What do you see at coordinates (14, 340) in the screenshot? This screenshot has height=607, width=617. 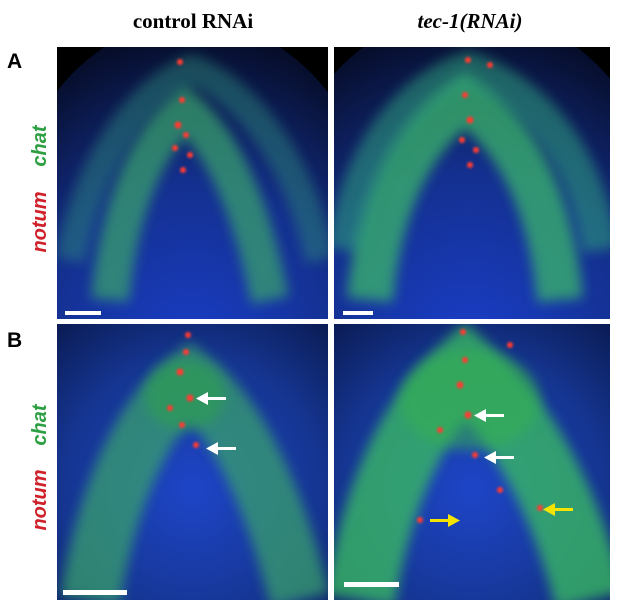 I see `row-label: B` at bounding box center [14, 340].